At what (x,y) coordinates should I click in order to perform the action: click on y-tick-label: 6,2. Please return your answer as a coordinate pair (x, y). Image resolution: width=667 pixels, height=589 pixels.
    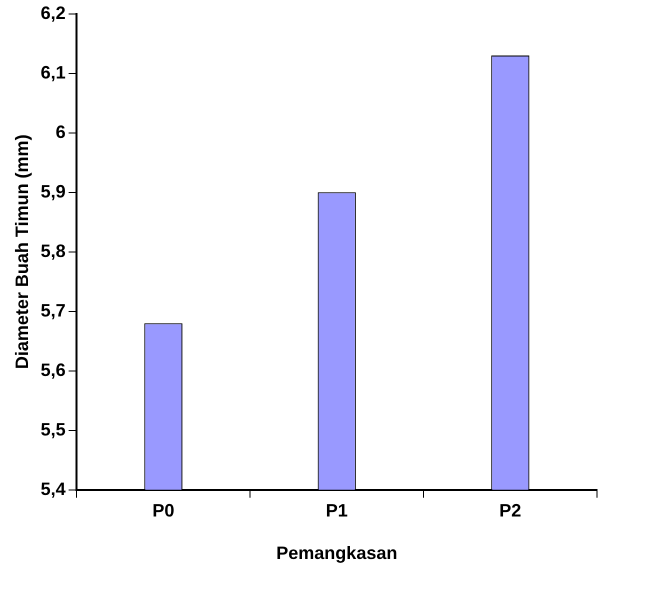
    Looking at the image, I should click on (53, 12).